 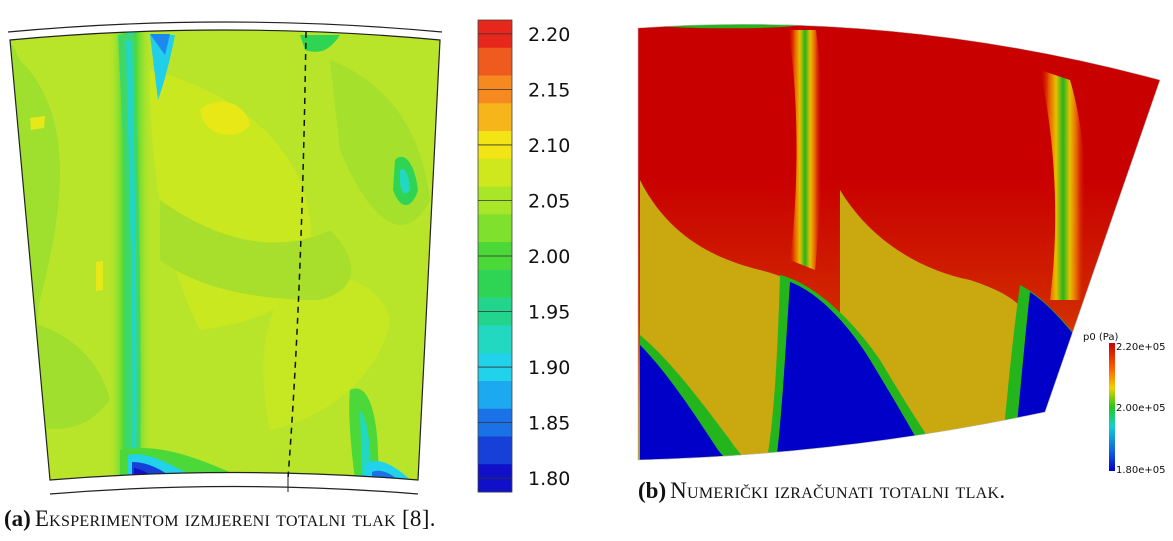 What do you see at coordinates (1141, 408) in the screenshot?
I see `colorbar-b-mid: 2.00e+05` at bounding box center [1141, 408].